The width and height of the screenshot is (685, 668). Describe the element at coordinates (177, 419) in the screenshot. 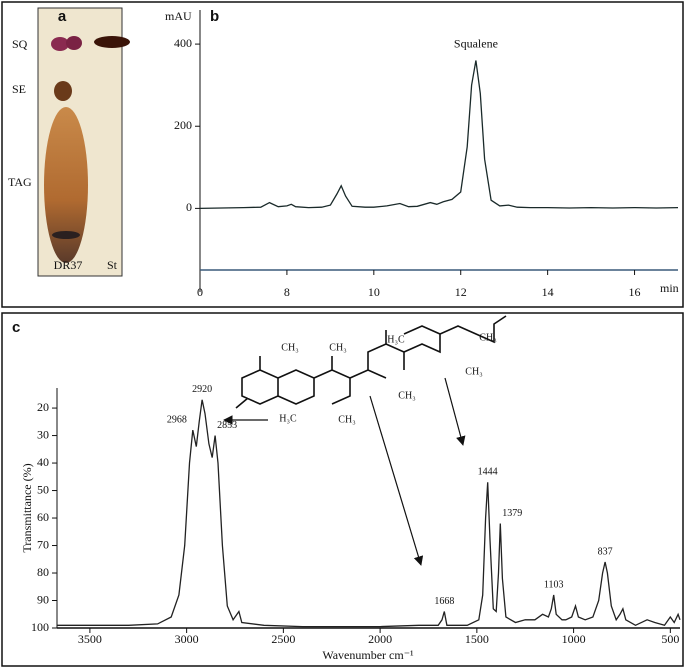

I see `peak-label: 2968` at that location.